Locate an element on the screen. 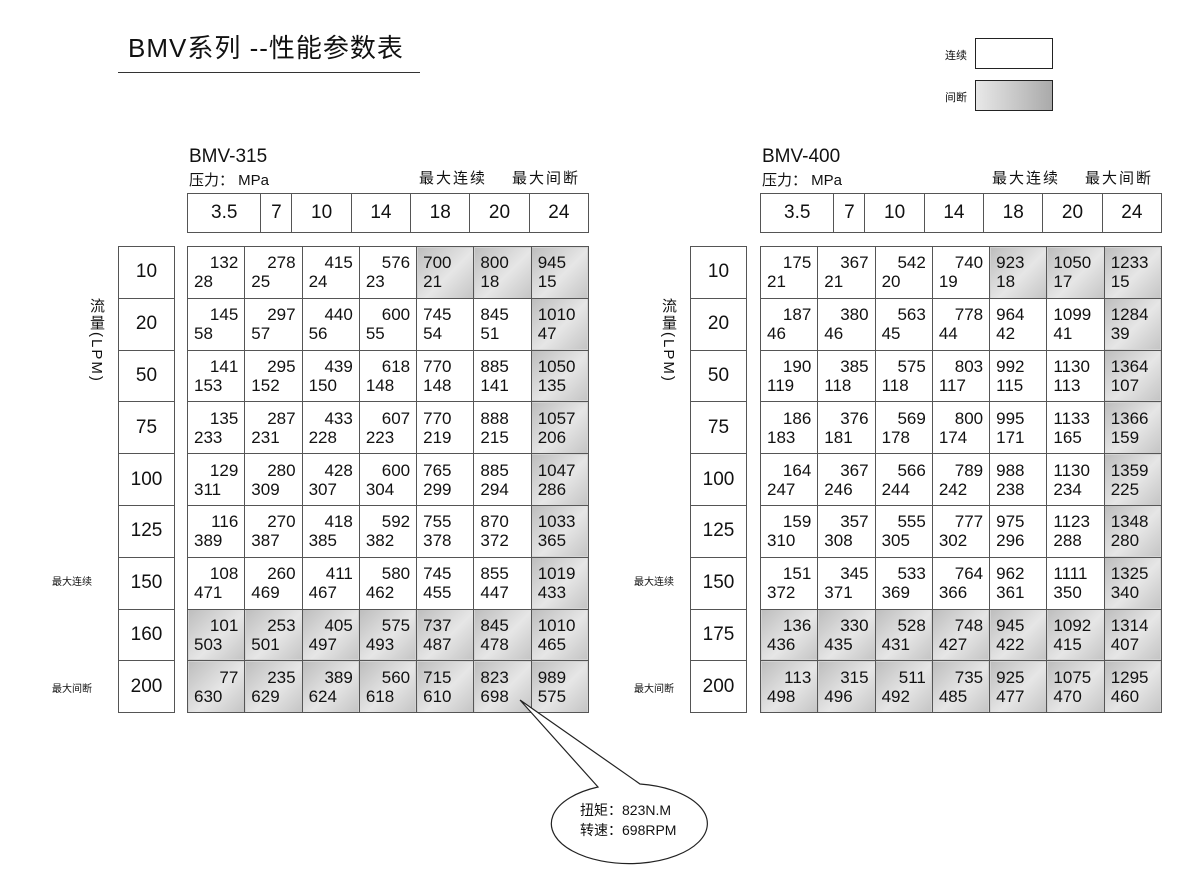 The image size is (1199, 876). torque-value: 428 is located at coordinates (338, 470).